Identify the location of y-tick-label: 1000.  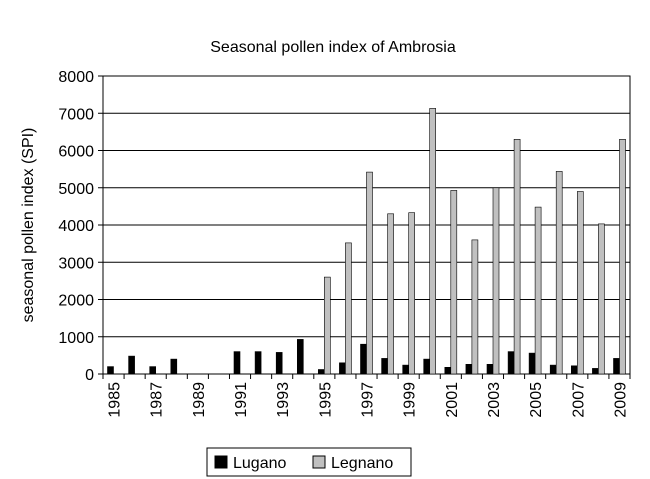
(76, 338).